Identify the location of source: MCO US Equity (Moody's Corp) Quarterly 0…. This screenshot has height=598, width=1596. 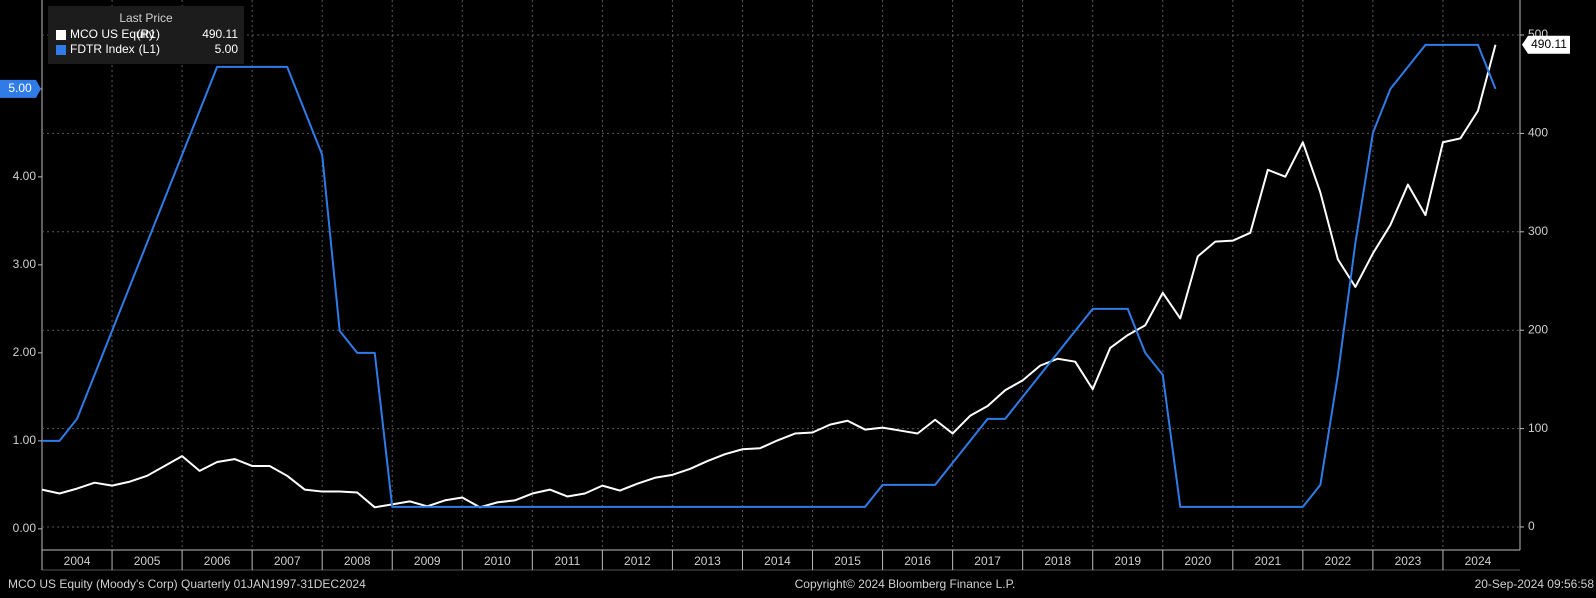
(187, 584).